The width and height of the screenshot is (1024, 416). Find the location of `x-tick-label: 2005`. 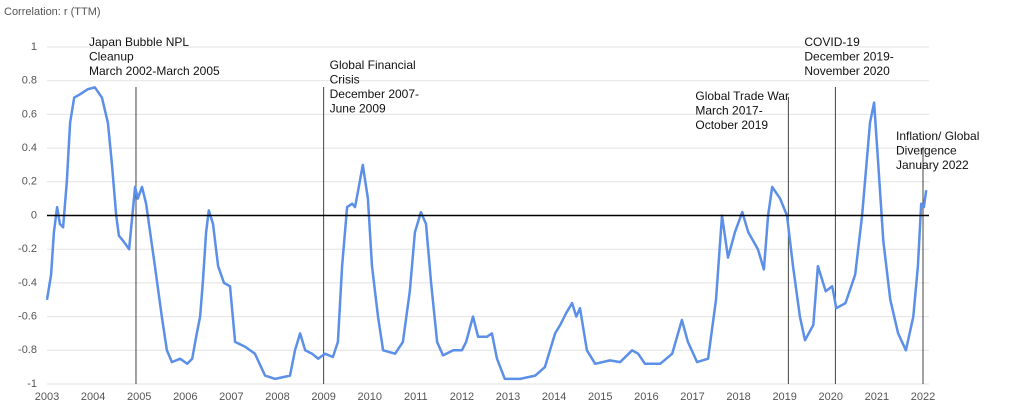

x-tick-label: 2005 is located at coordinates (139, 397).